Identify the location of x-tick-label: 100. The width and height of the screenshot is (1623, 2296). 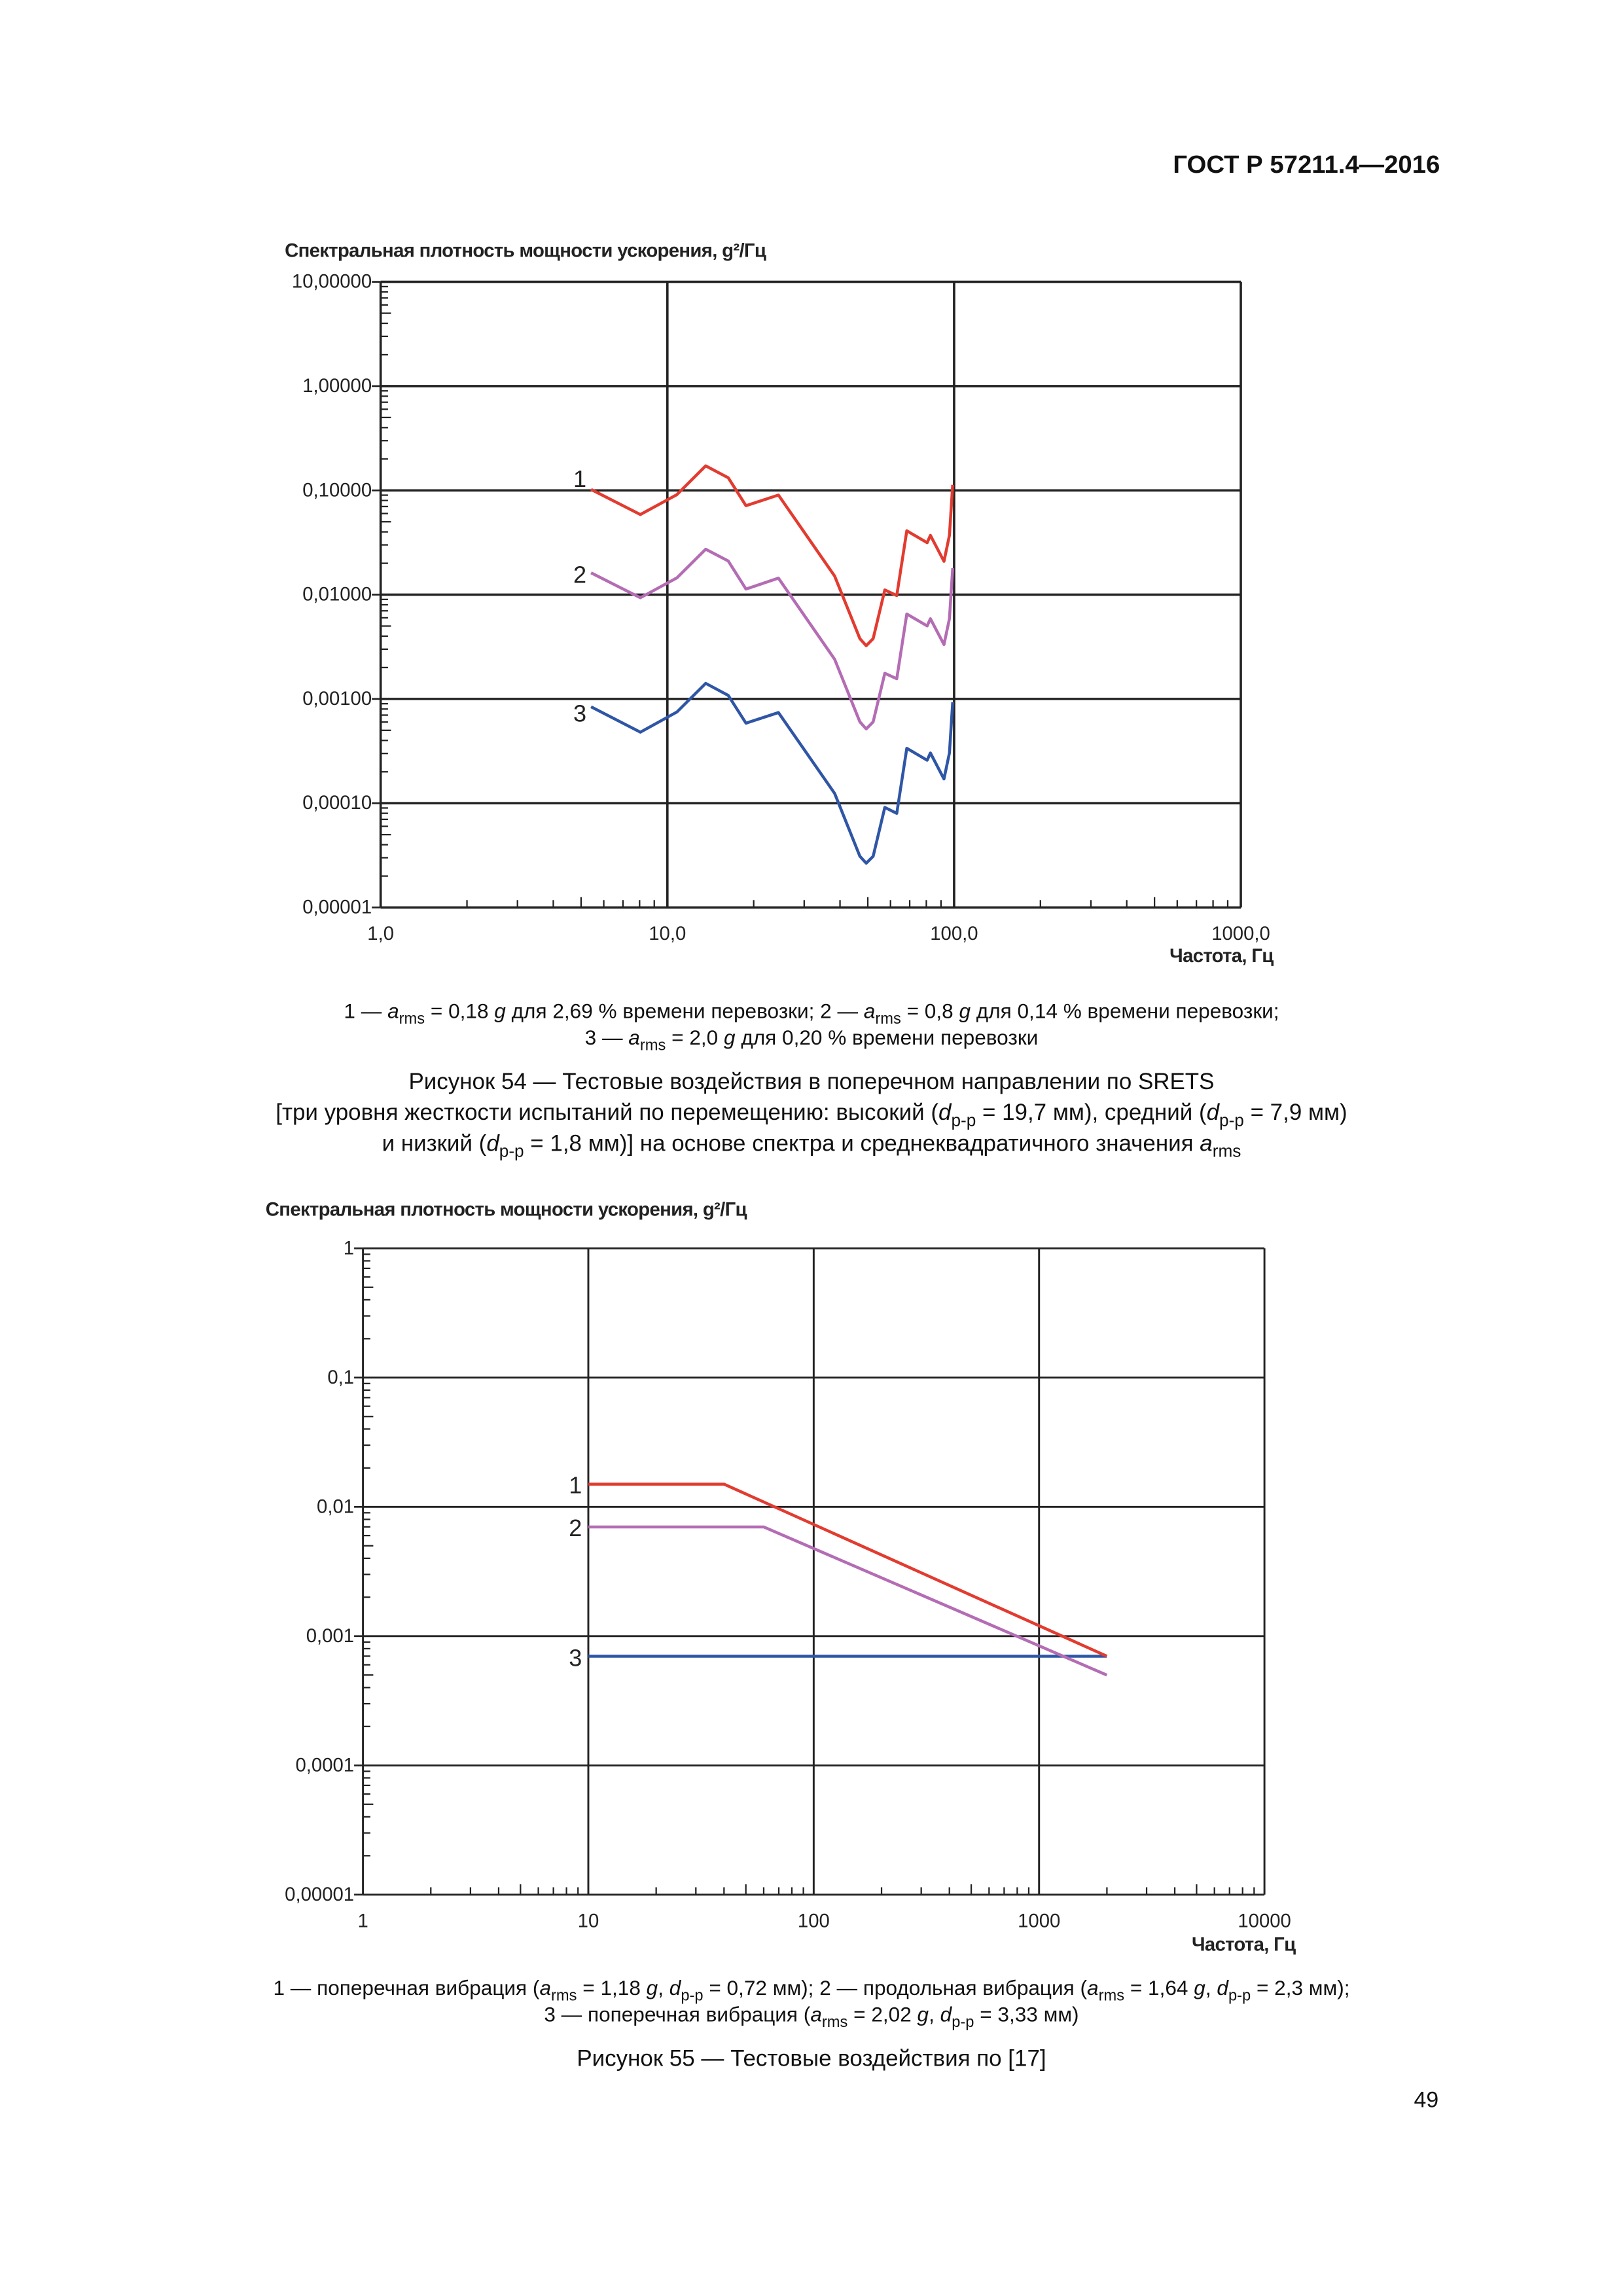
(814, 1920).